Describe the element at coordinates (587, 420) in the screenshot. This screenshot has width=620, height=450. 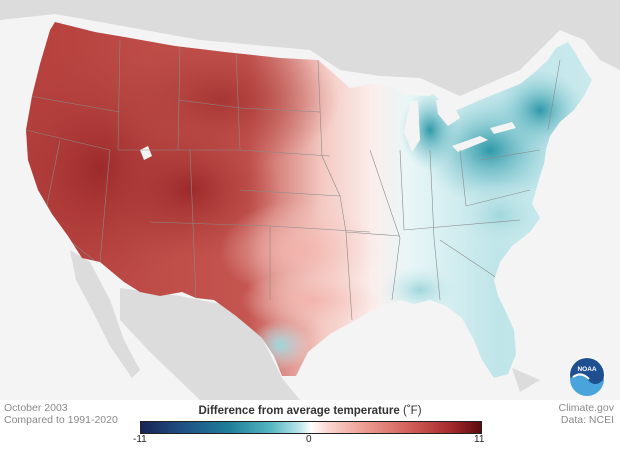
I see `credit-data: Data: NCEI` at that location.